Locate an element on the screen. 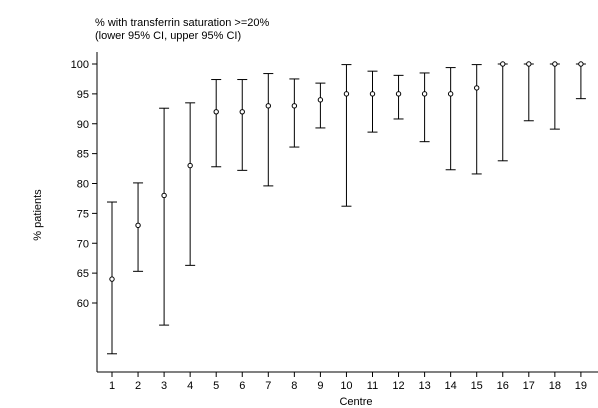 Image resolution: width=598 pixels, height=408 pixels. x-tick-label: 11 is located at coordinates (372, 386).